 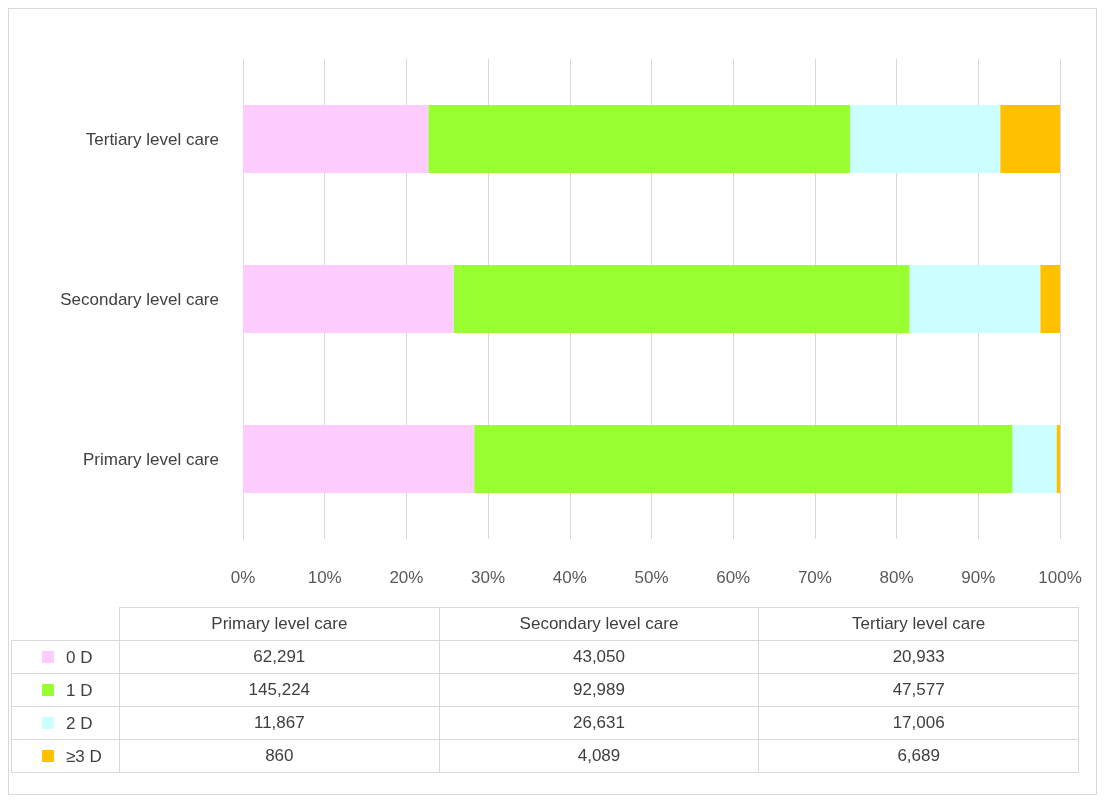 I want to click on y-tick-label: Tertiary level care, so click(x=152, y=139).